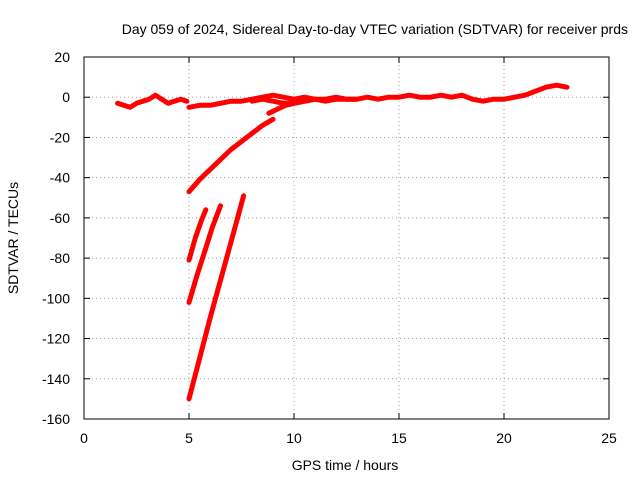 The width and height of the screenshot is (640, 480). Describe the element at coordinates (294, 438) in the screenshot. I see `x-tick-label: 10` at that location.